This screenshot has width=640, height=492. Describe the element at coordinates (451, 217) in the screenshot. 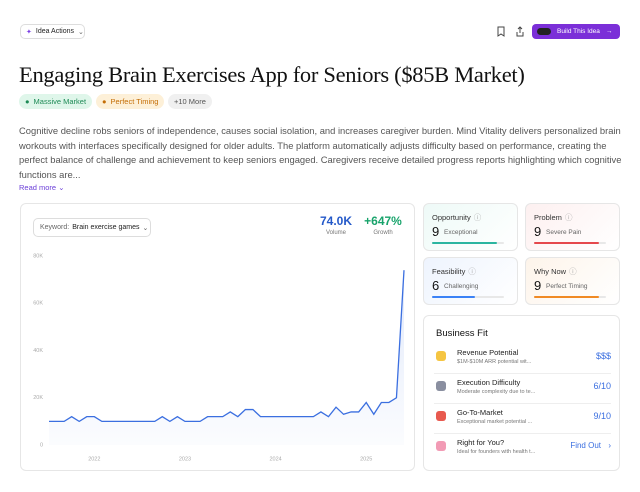

I see `score-title: Opportunity` at that location.